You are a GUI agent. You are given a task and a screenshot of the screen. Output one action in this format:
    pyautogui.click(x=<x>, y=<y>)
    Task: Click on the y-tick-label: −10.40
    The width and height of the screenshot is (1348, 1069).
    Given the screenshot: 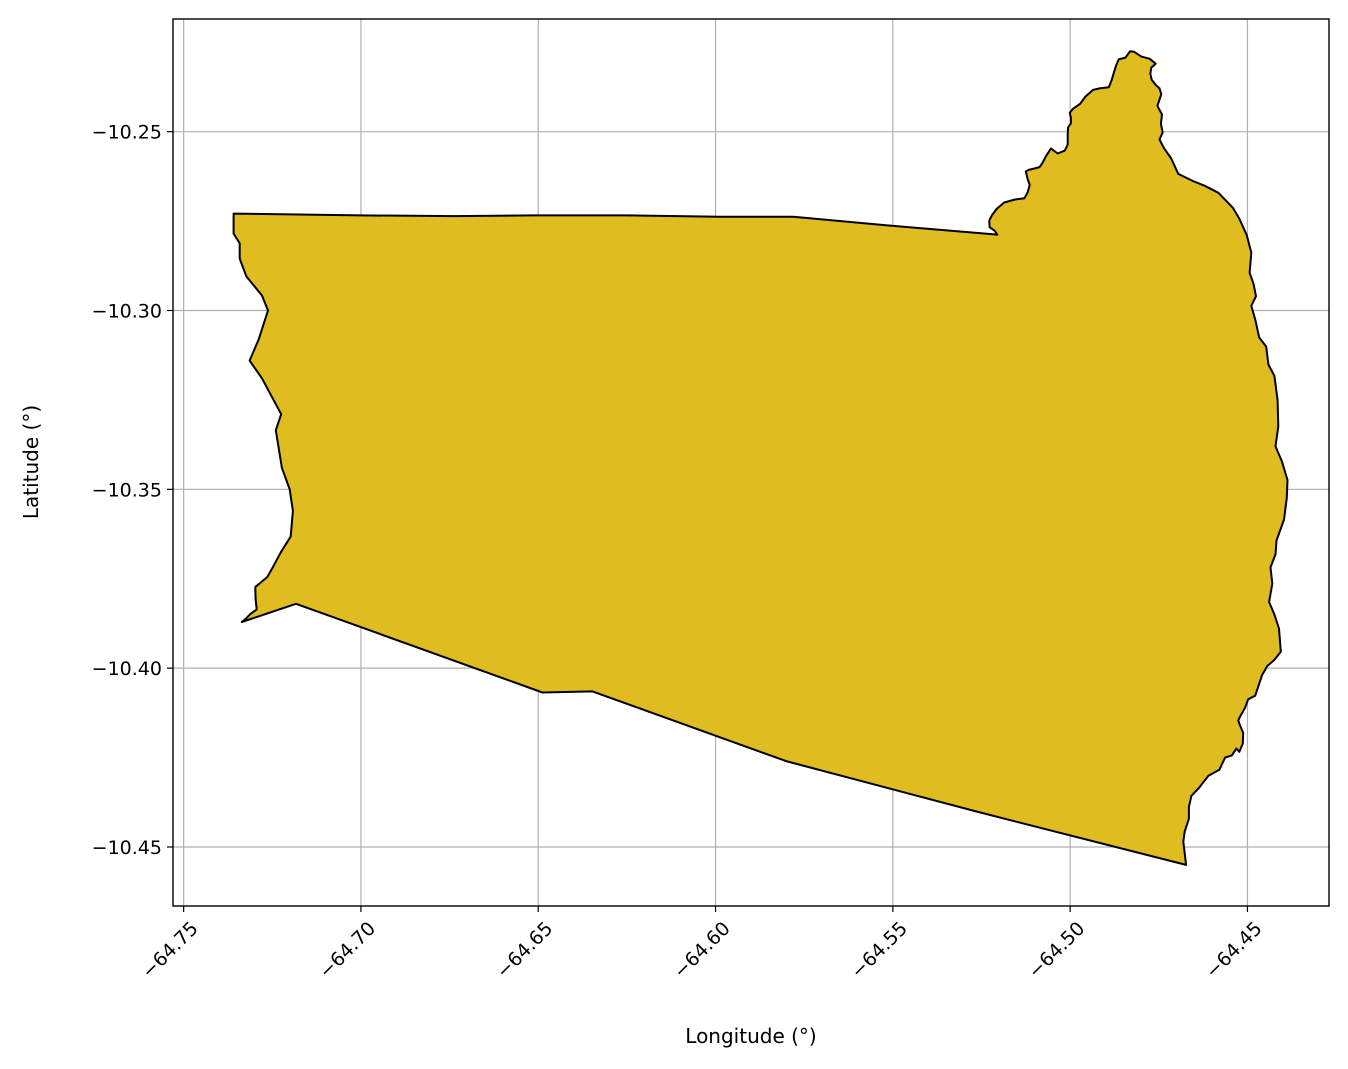 What is the action you would take?
    pyautogui.click(x=127, y=669)
    